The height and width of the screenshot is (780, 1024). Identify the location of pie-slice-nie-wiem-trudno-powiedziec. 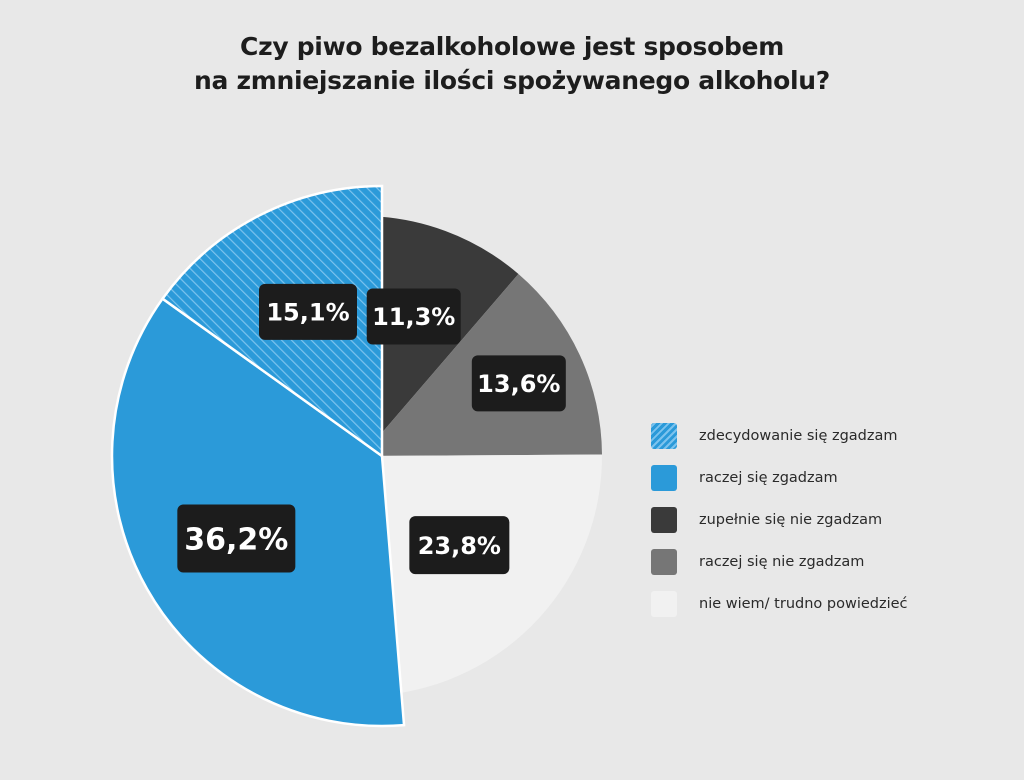
(482, 575).